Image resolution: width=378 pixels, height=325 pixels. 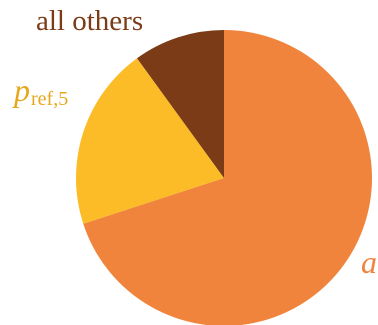 What do you see at coordinates (49, 99) in the screenshot?
I see `slice-label-pref5-sub: ref,5` at bounding box center [49, 99].